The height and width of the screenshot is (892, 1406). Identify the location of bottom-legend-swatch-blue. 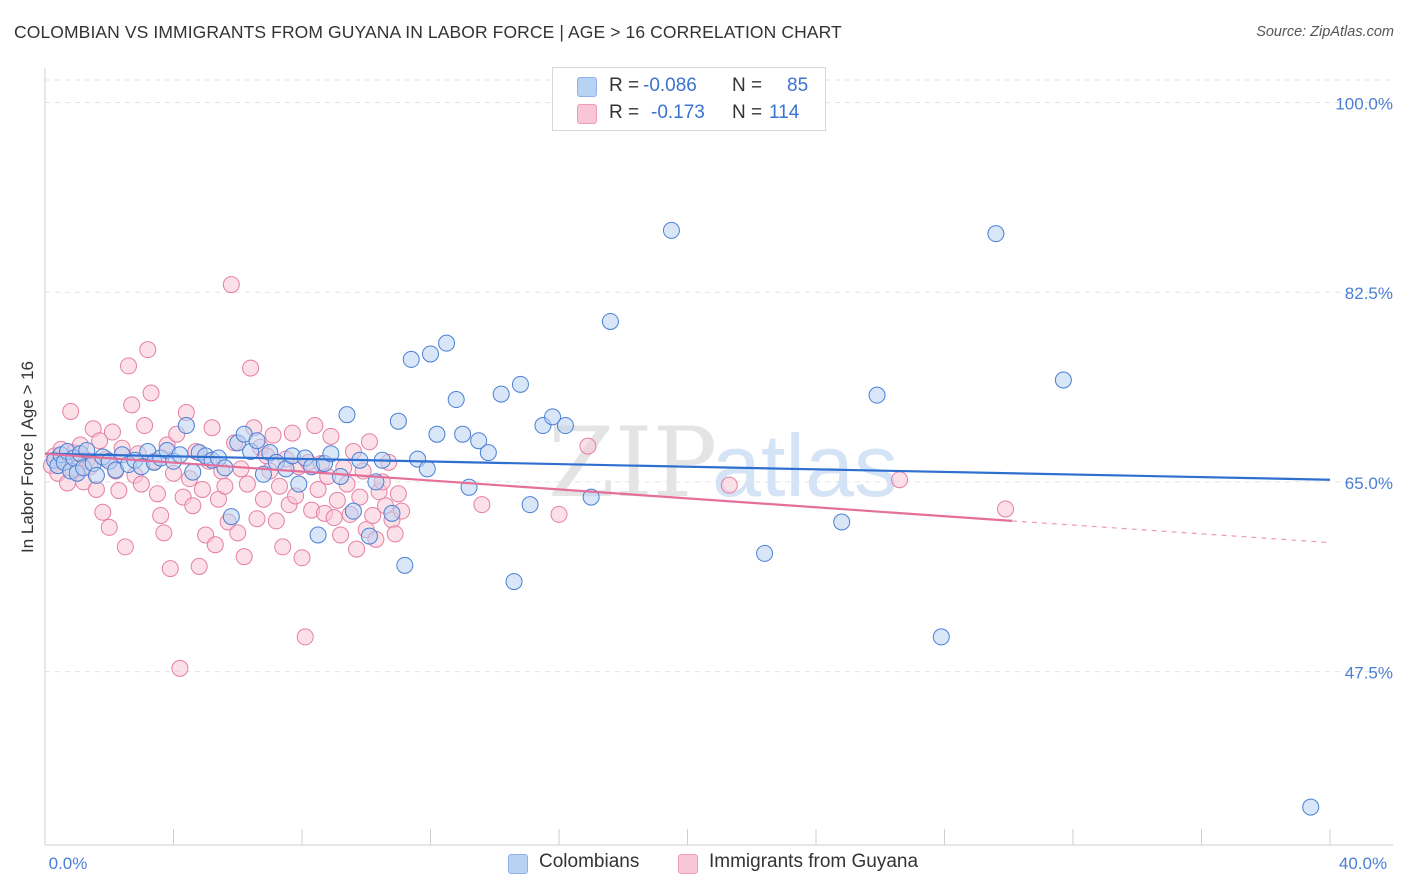
(518, 864).